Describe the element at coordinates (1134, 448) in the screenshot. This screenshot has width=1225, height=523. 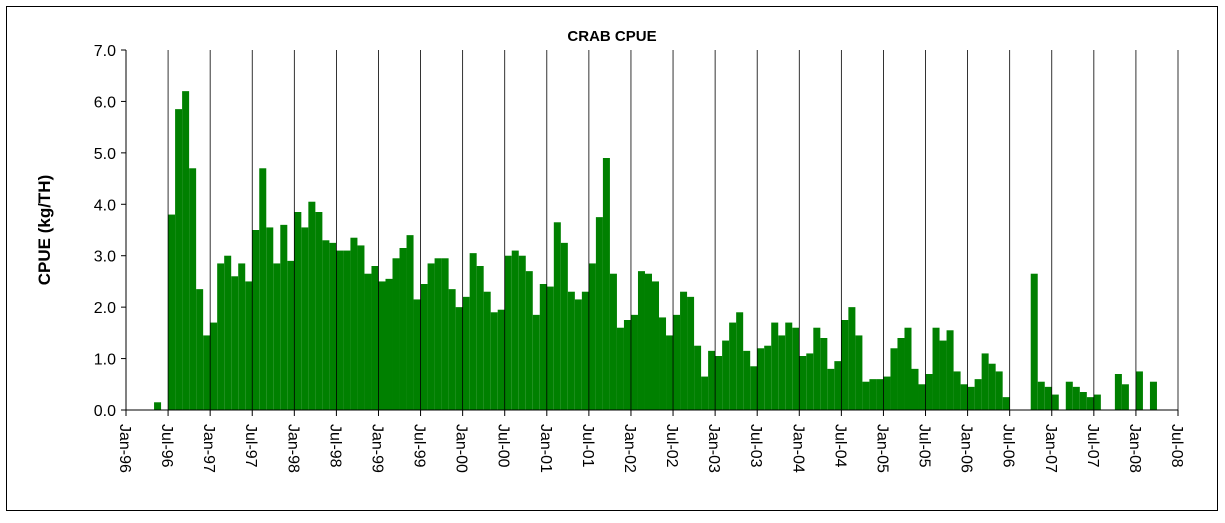
I see `x-tick-label: Jan-08` at that location.